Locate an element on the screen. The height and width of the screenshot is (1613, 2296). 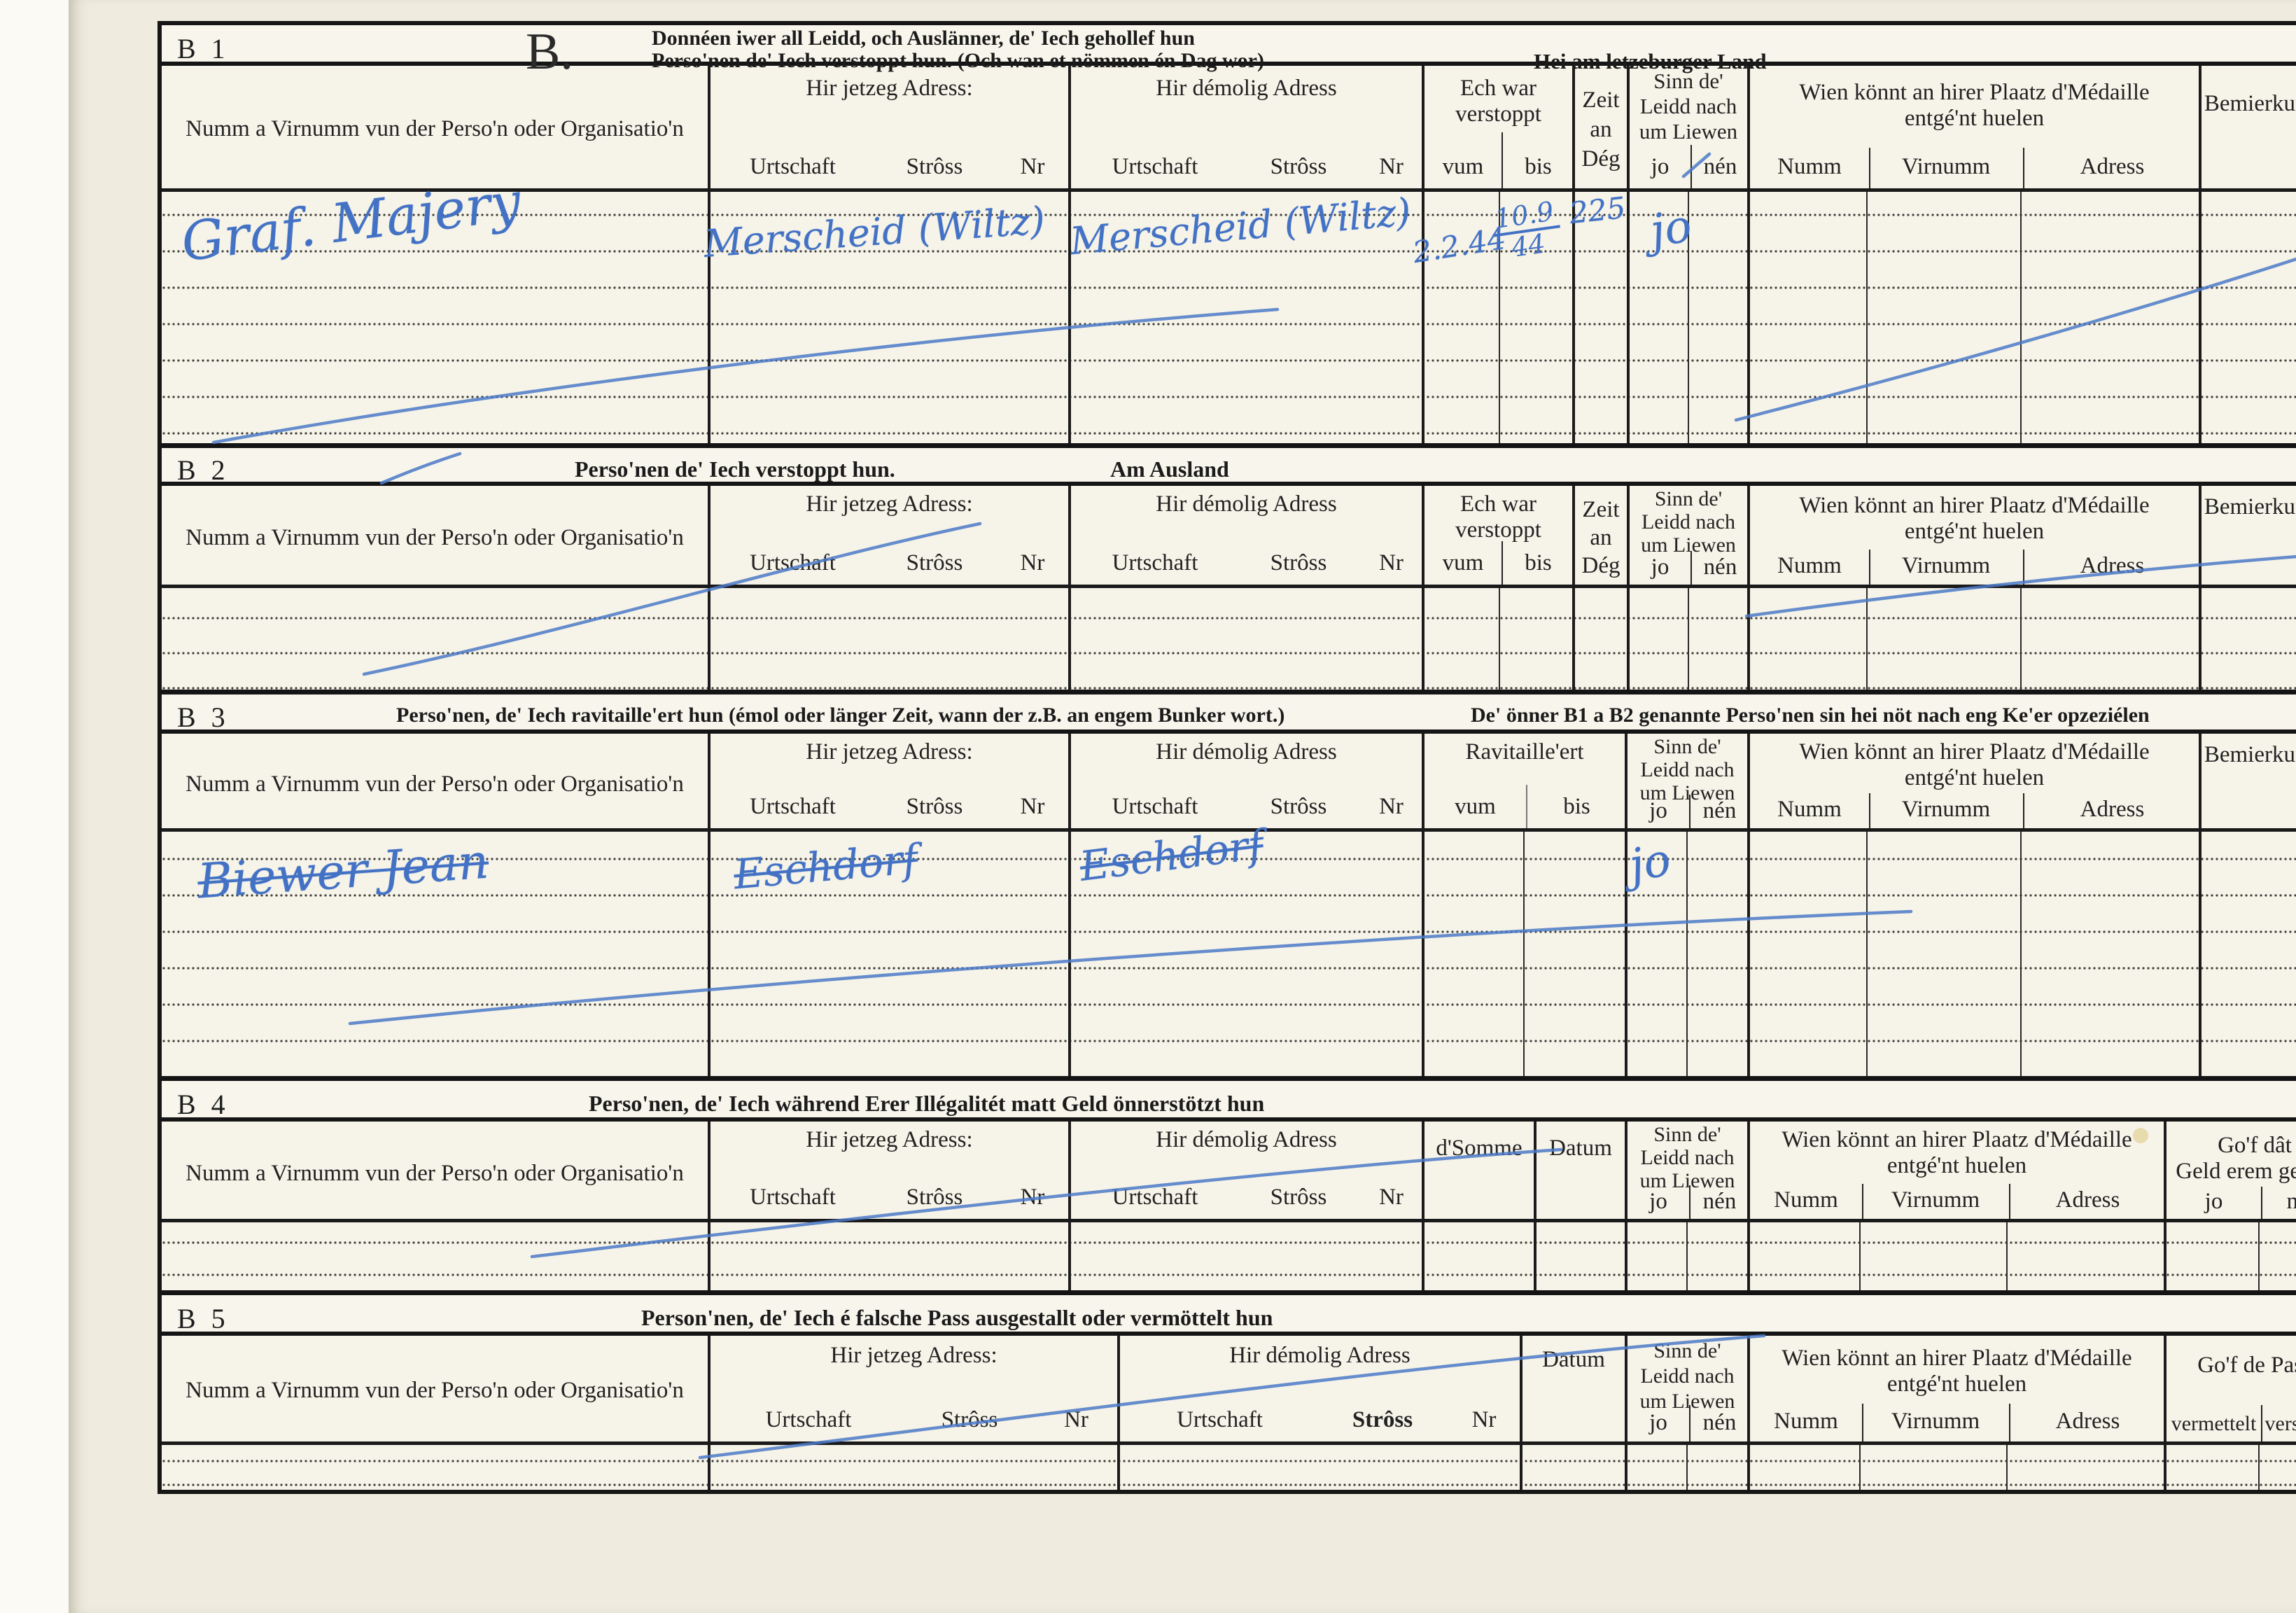
b1-cell-adress is located at coordinates (2109, 317).